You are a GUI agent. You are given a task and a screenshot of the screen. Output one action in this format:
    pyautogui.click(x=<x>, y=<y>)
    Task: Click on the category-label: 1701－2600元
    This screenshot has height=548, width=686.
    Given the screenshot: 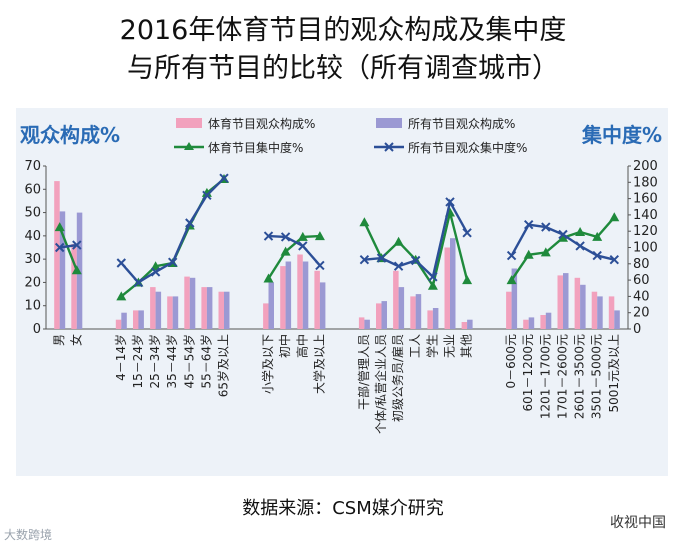 What is the action you would take?
    pyautogui.click(x=563, y=376)
    